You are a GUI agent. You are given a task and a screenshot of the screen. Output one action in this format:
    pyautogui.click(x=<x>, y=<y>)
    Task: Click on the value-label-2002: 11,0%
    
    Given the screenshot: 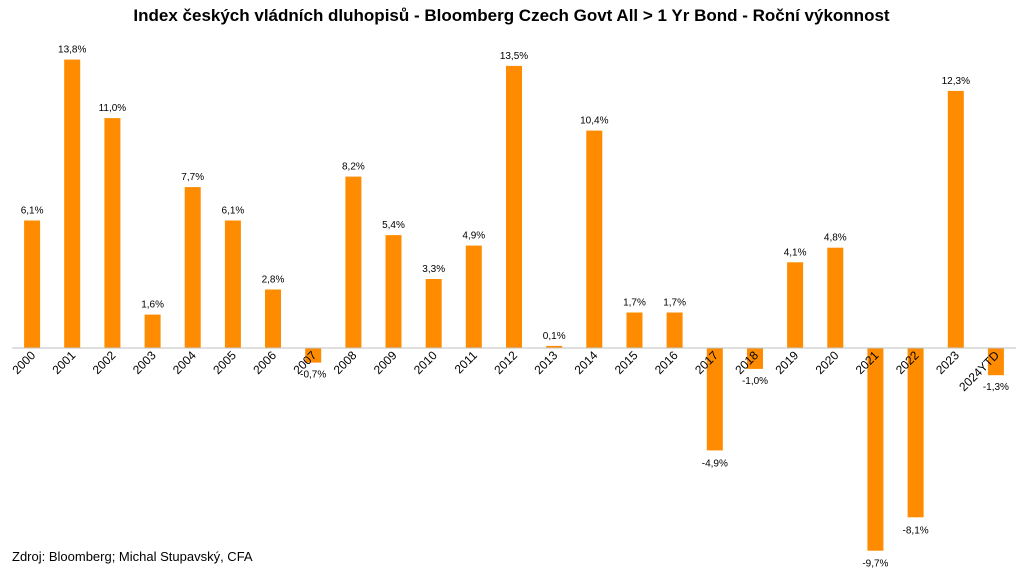 What is the action you would take?
    pyautogui.click(x=113, y=108)
    